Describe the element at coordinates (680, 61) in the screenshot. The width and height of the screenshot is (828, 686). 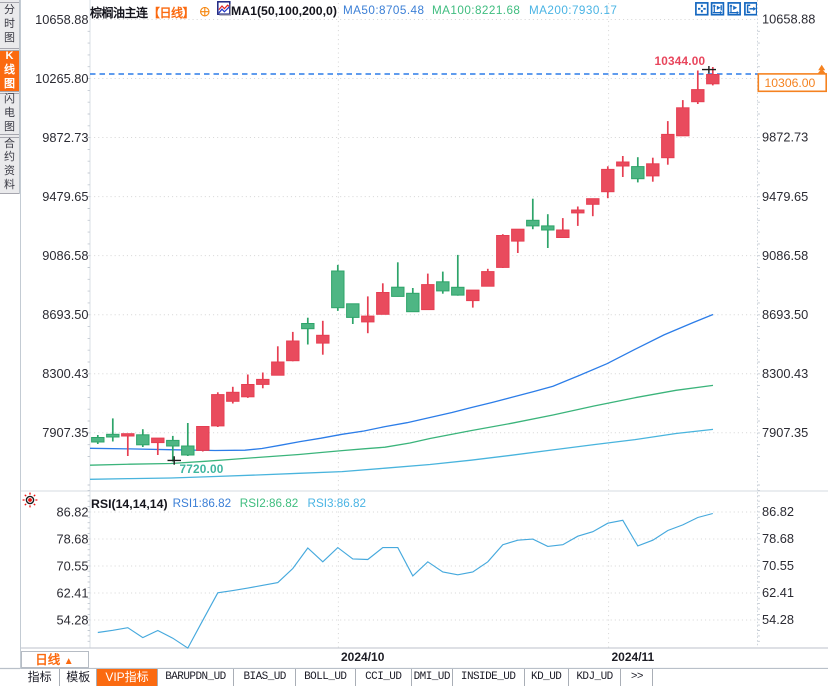
I see `svg-text: 10344.00` at that location.